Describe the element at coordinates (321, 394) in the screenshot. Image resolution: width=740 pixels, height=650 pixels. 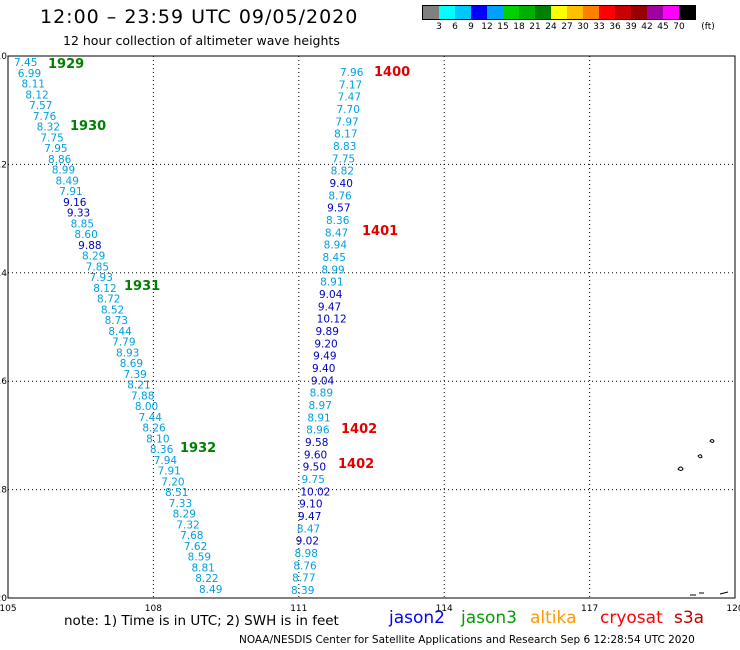
I see `wave-height-value: 8.89` at that location.